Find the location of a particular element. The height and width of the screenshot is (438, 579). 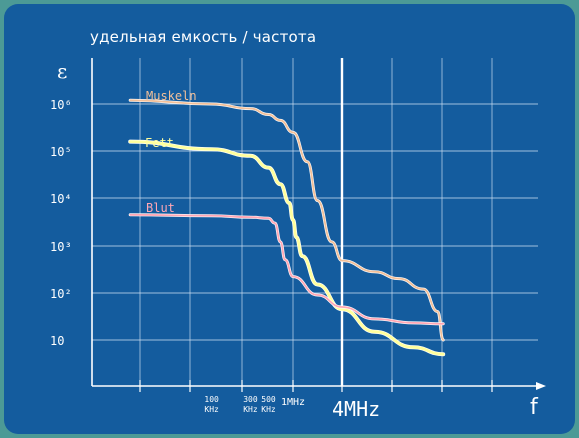

y-tick-label: 10² is located at coordinates (61, 294).